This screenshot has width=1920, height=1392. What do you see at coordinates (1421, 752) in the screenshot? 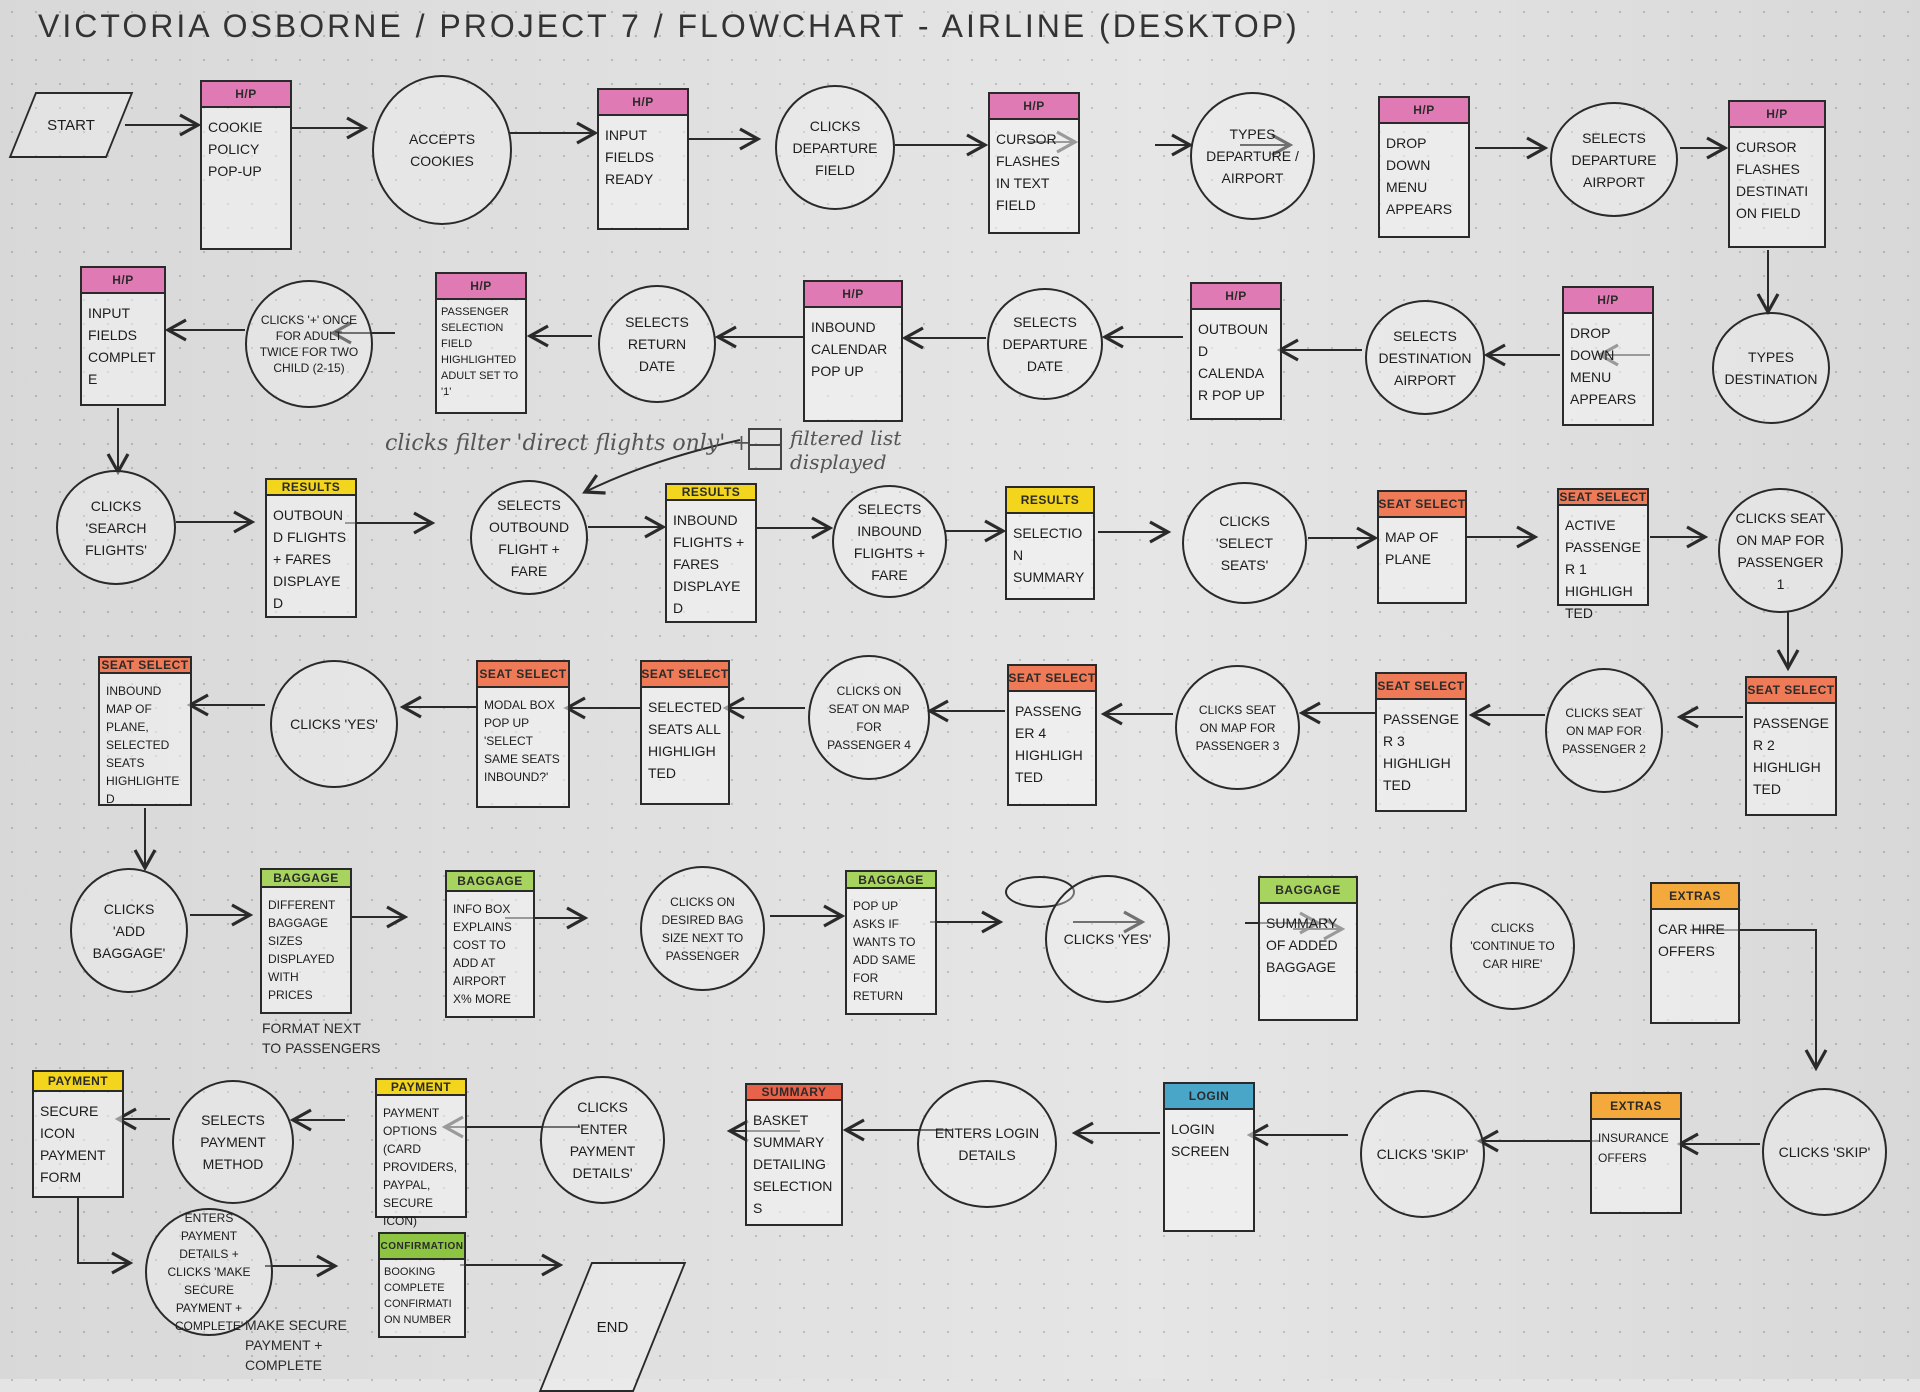
I see `screen-text: Passenger 3 Highlighted` at bounding box center [1421, 752].